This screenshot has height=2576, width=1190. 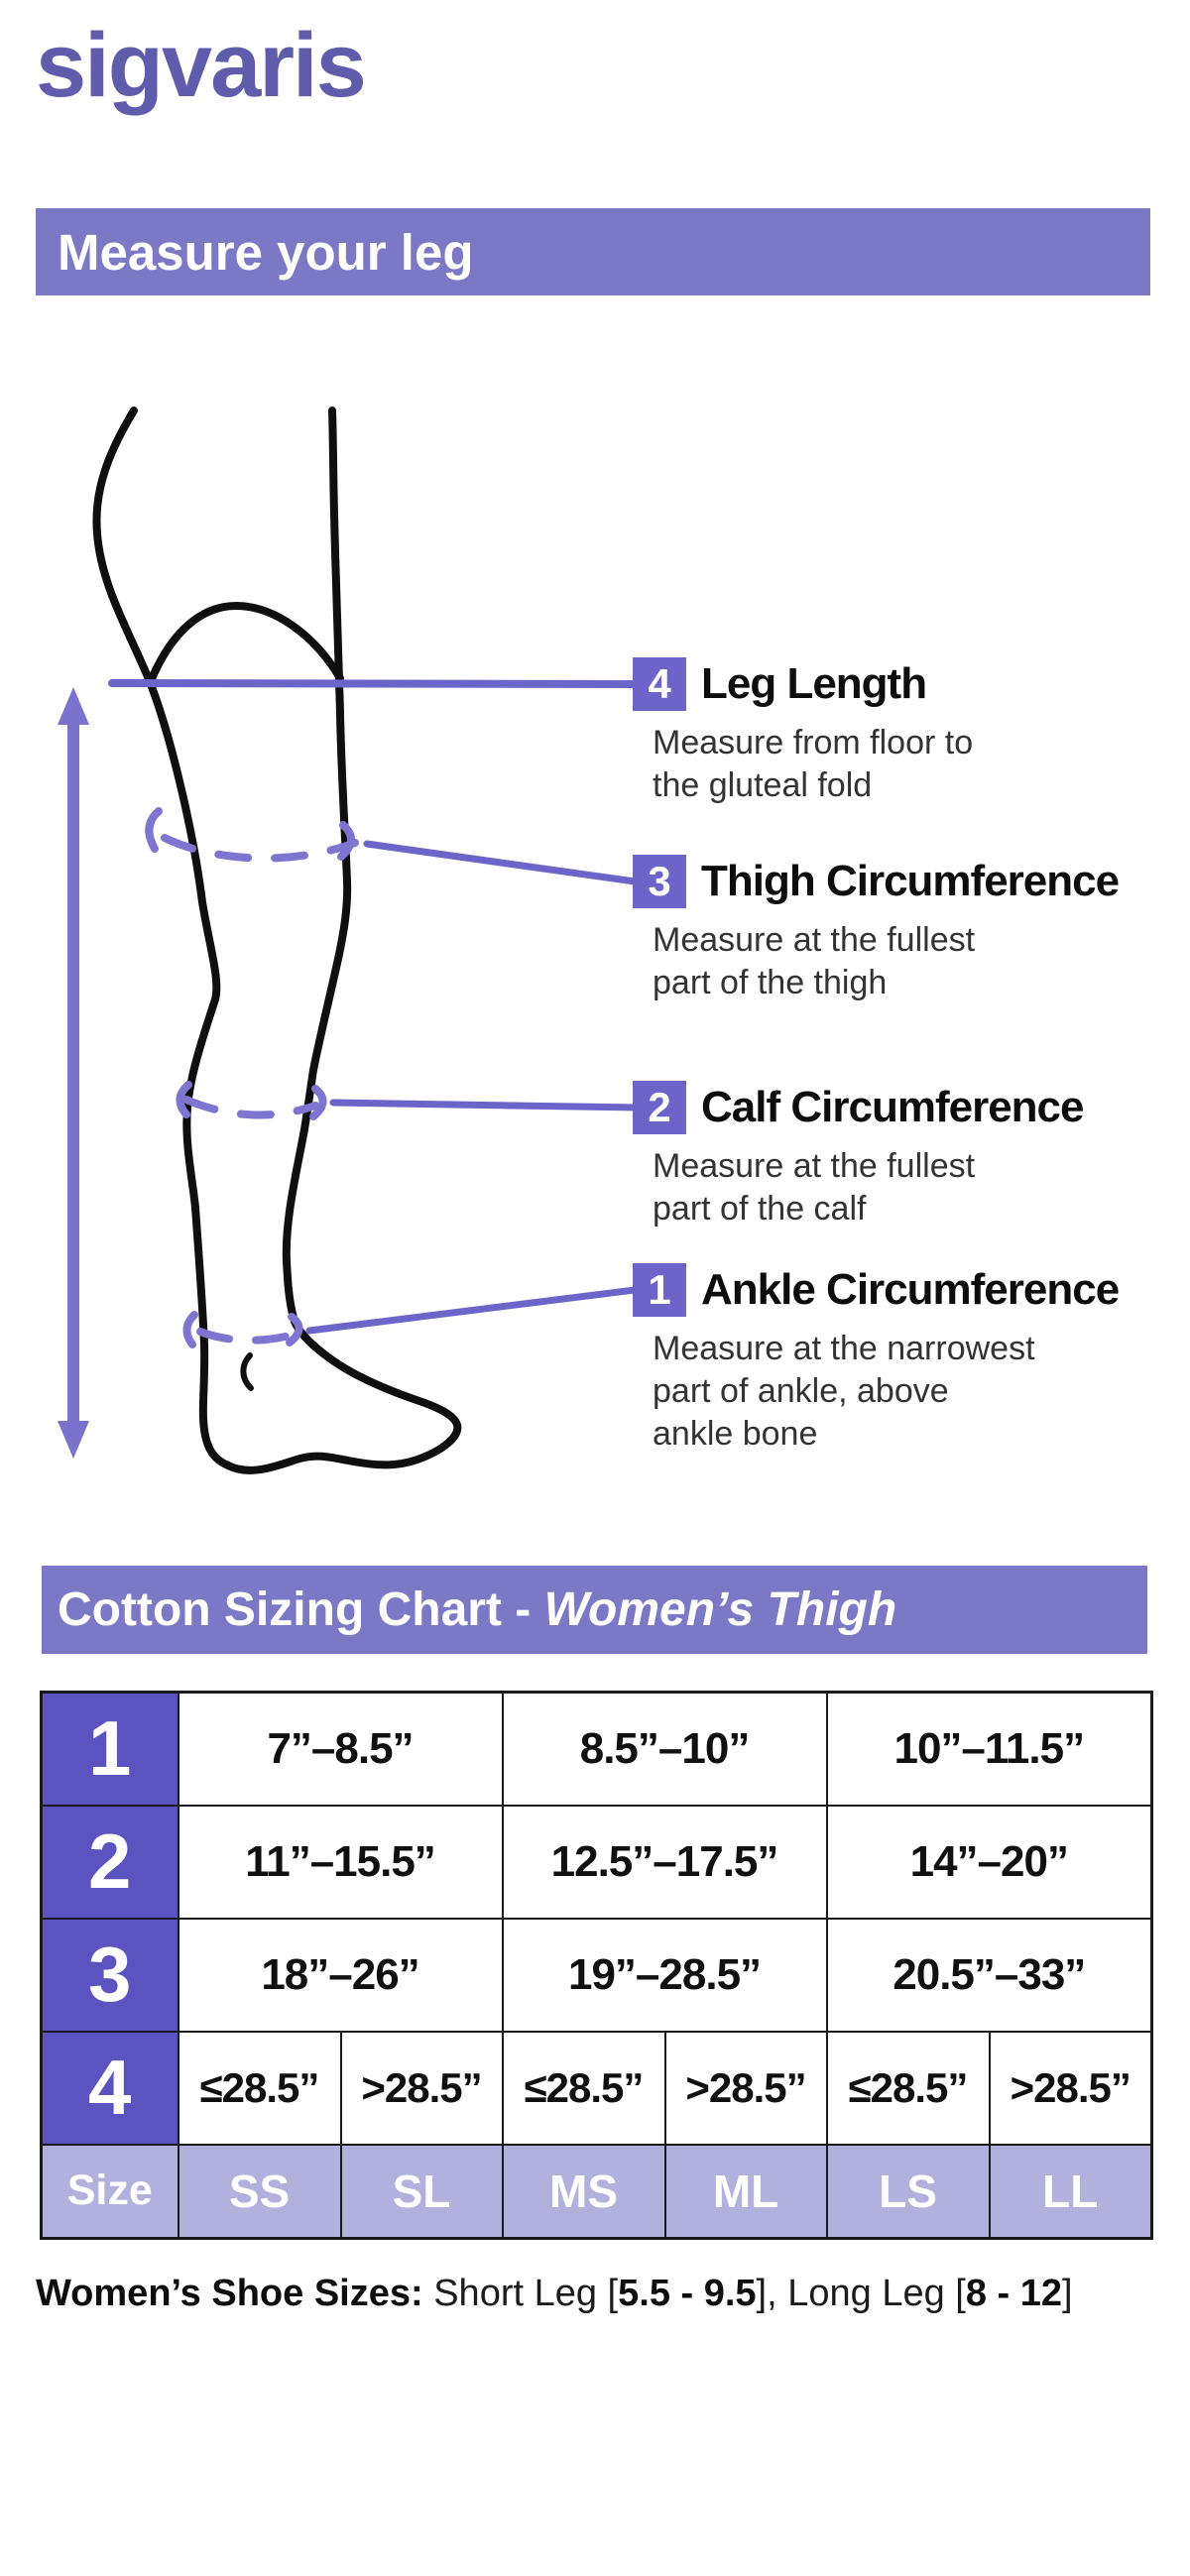 I want to click on size-row-label: Size, so click(x=109, y=2192).